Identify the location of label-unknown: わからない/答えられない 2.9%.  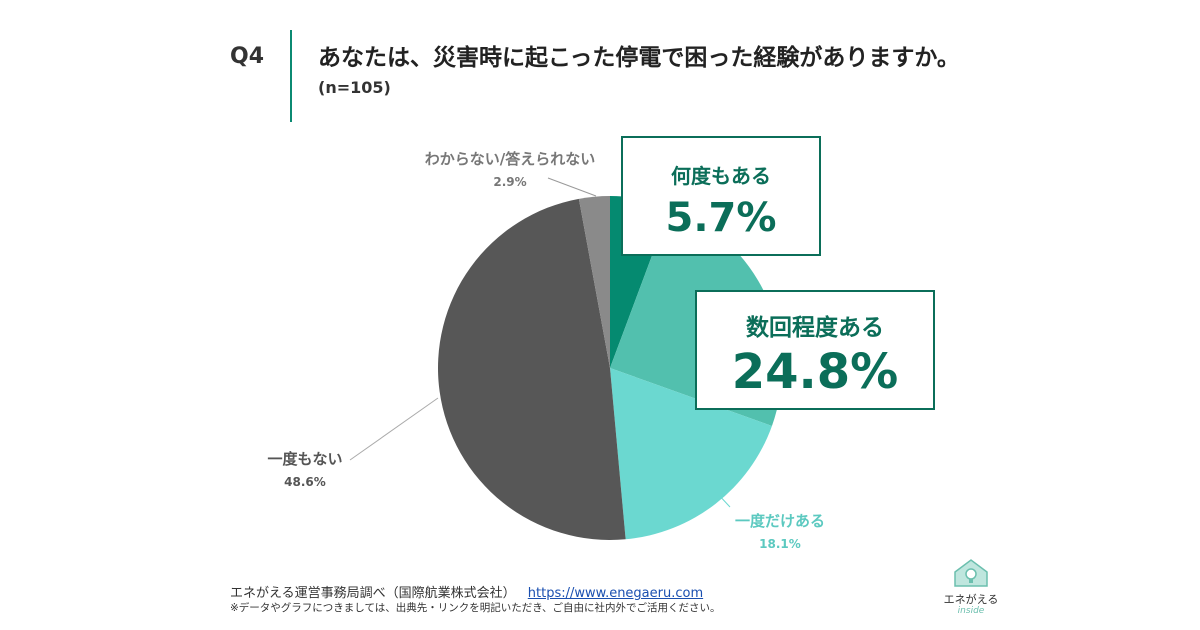
(510, 168).